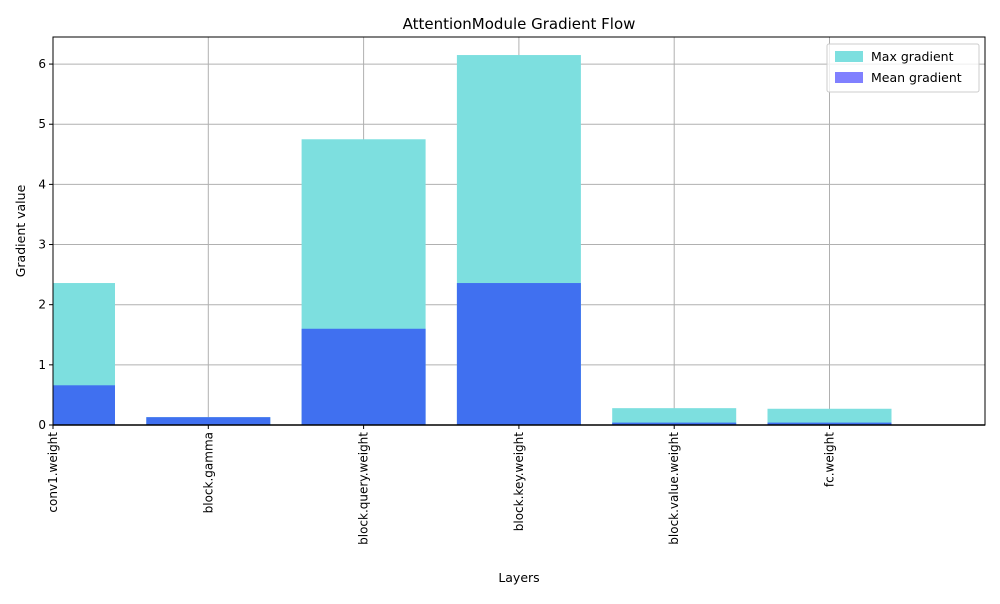 The image size is (1000, 604). I want to click on legend-swatch-max-gradient, so click(849, 56).